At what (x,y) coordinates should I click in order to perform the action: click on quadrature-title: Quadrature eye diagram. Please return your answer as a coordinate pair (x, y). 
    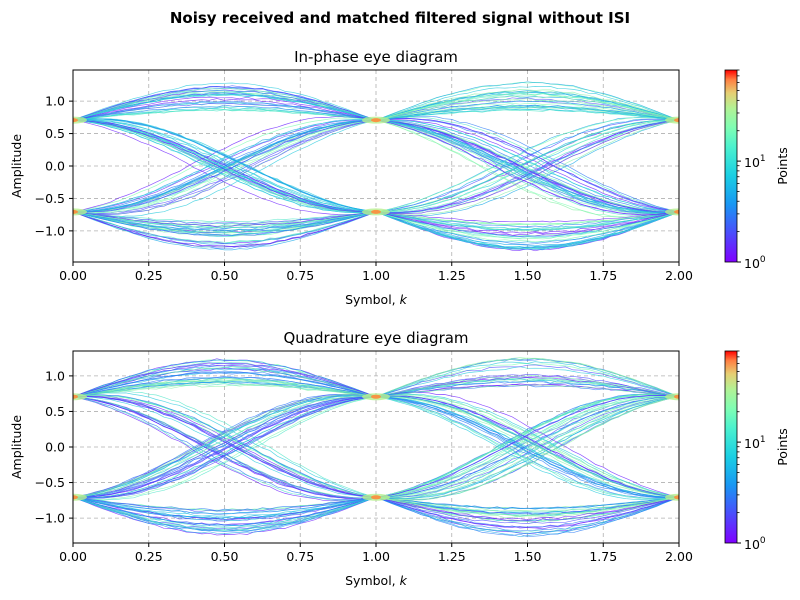
    Looking at the image, I should click on (375, 338).